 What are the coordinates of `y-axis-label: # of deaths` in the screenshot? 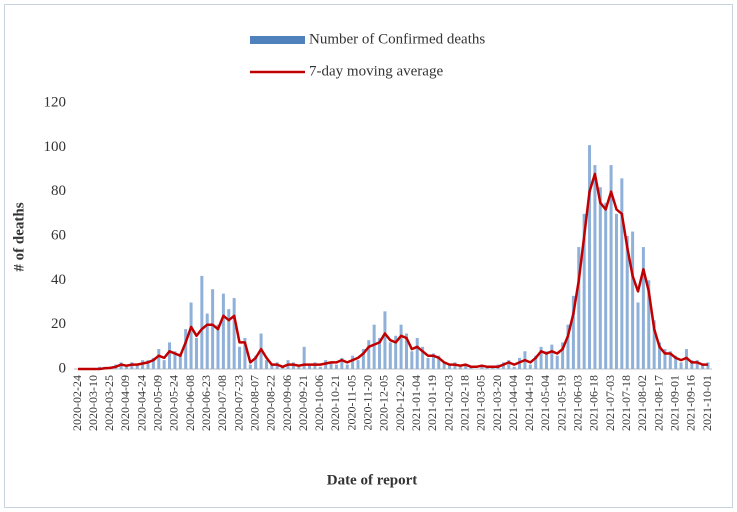 It's located at (19, 236).